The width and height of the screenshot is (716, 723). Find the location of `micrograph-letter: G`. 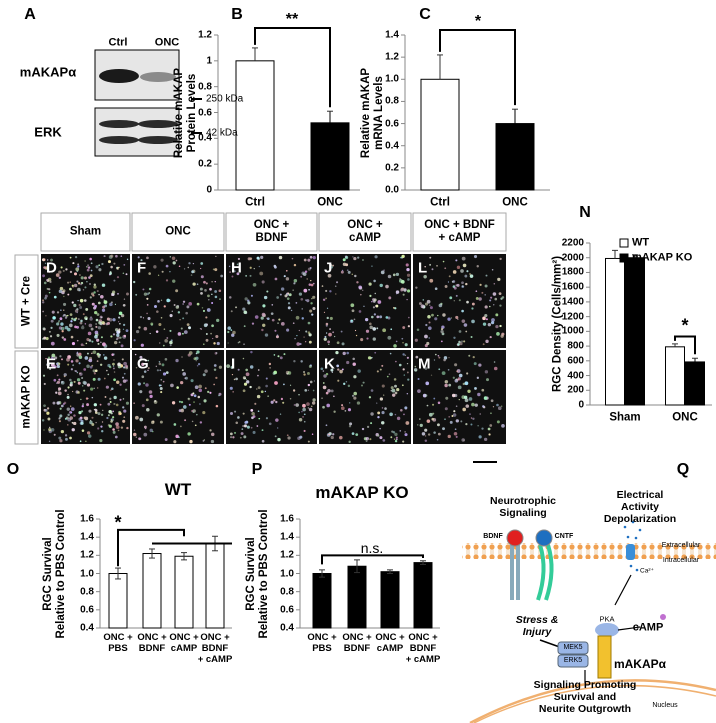

micrograph-letter: G is located at coordinates (143, 364).